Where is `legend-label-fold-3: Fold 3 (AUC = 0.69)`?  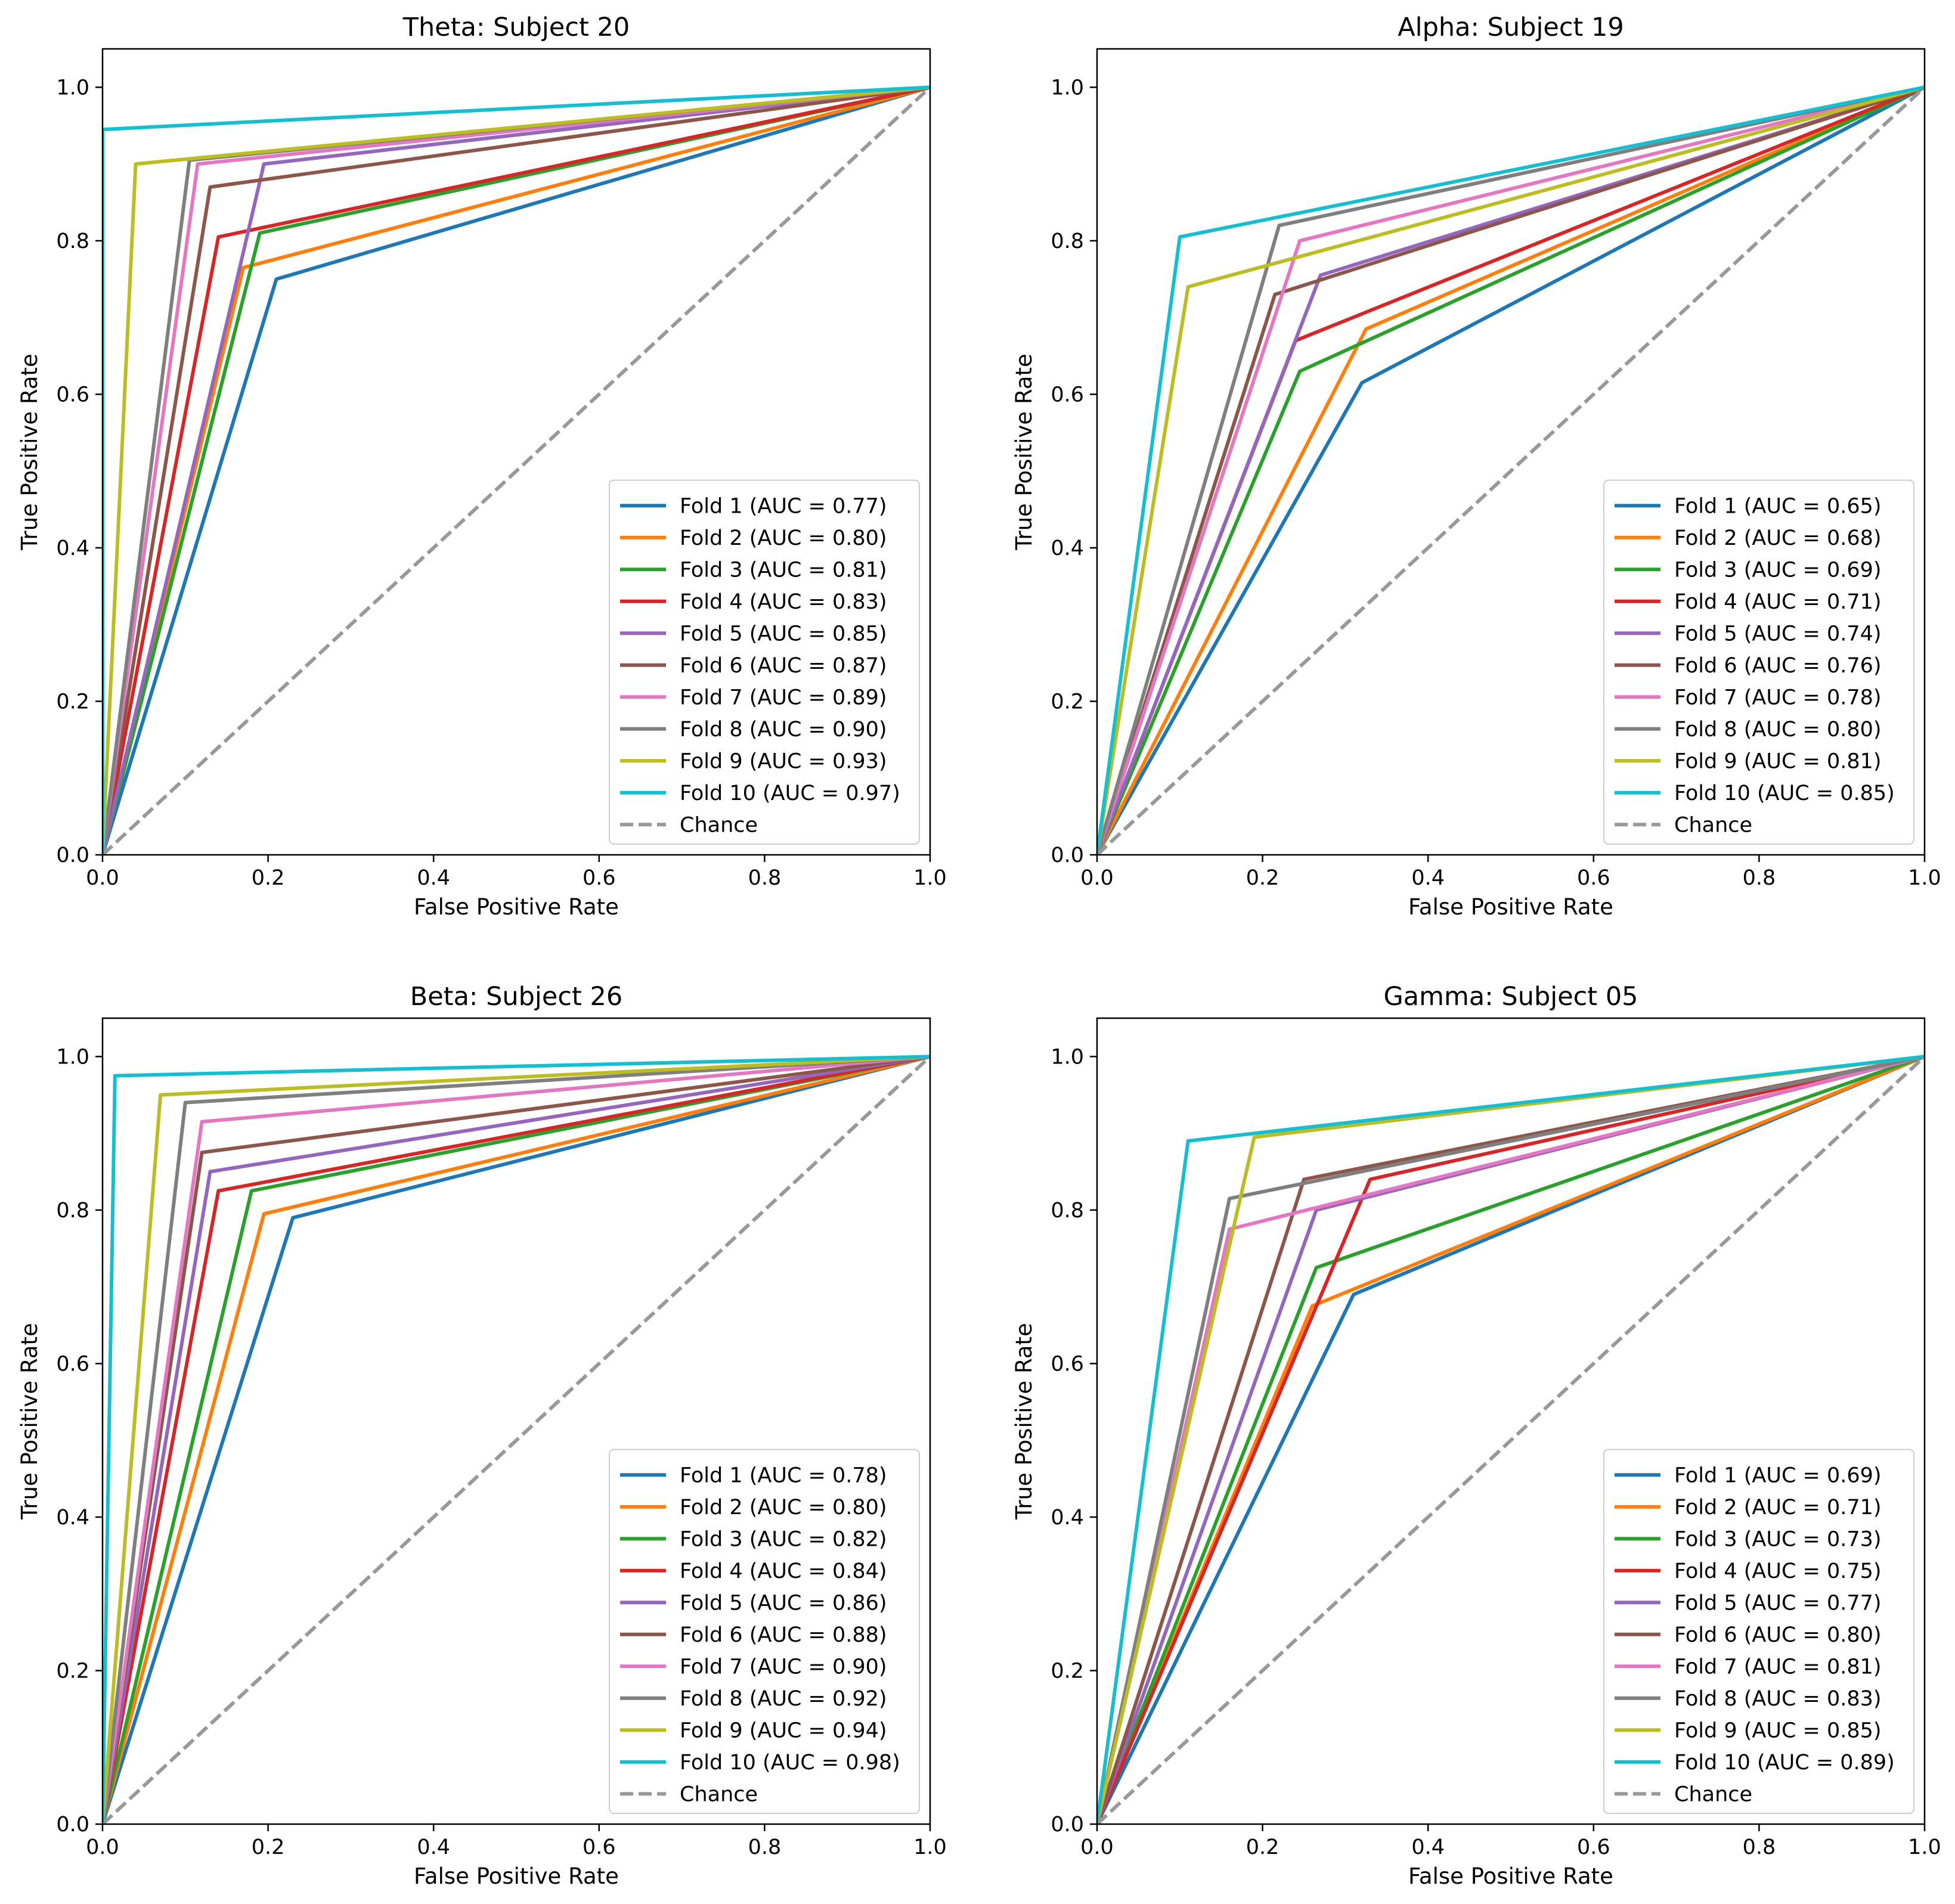 legend-label-fold-3: Fold 3 (AUC = 0.69) is located at coordinates (1778, 570).